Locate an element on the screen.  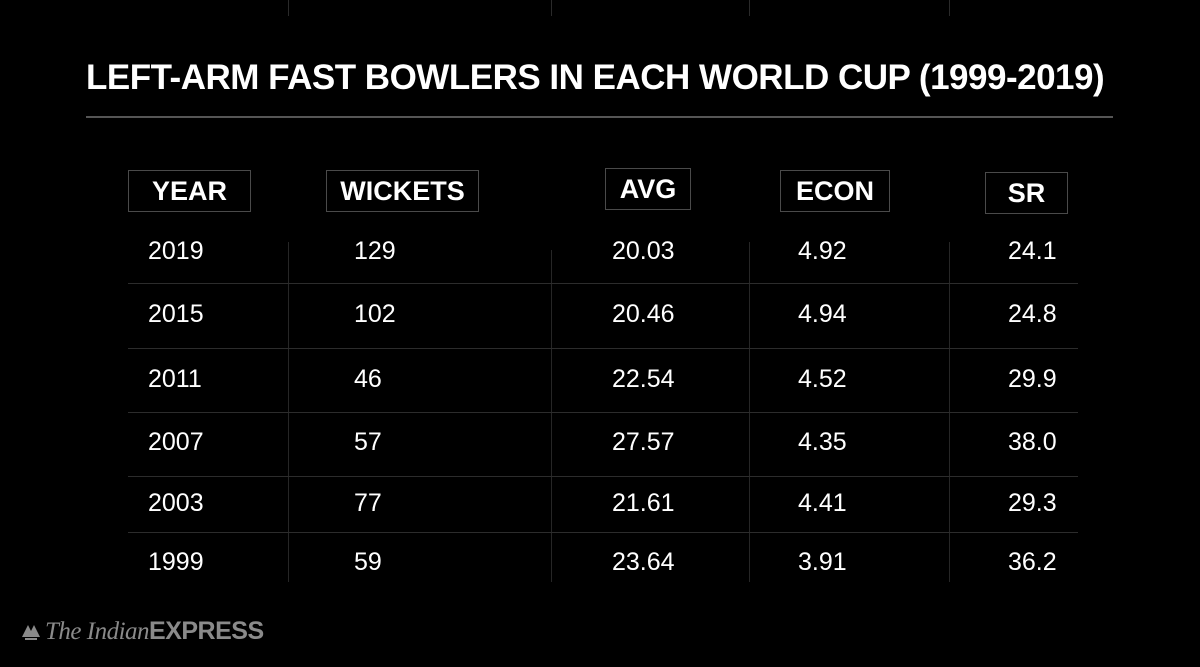
table-cell-wickets: 59 is located at coordinates (368, 562).